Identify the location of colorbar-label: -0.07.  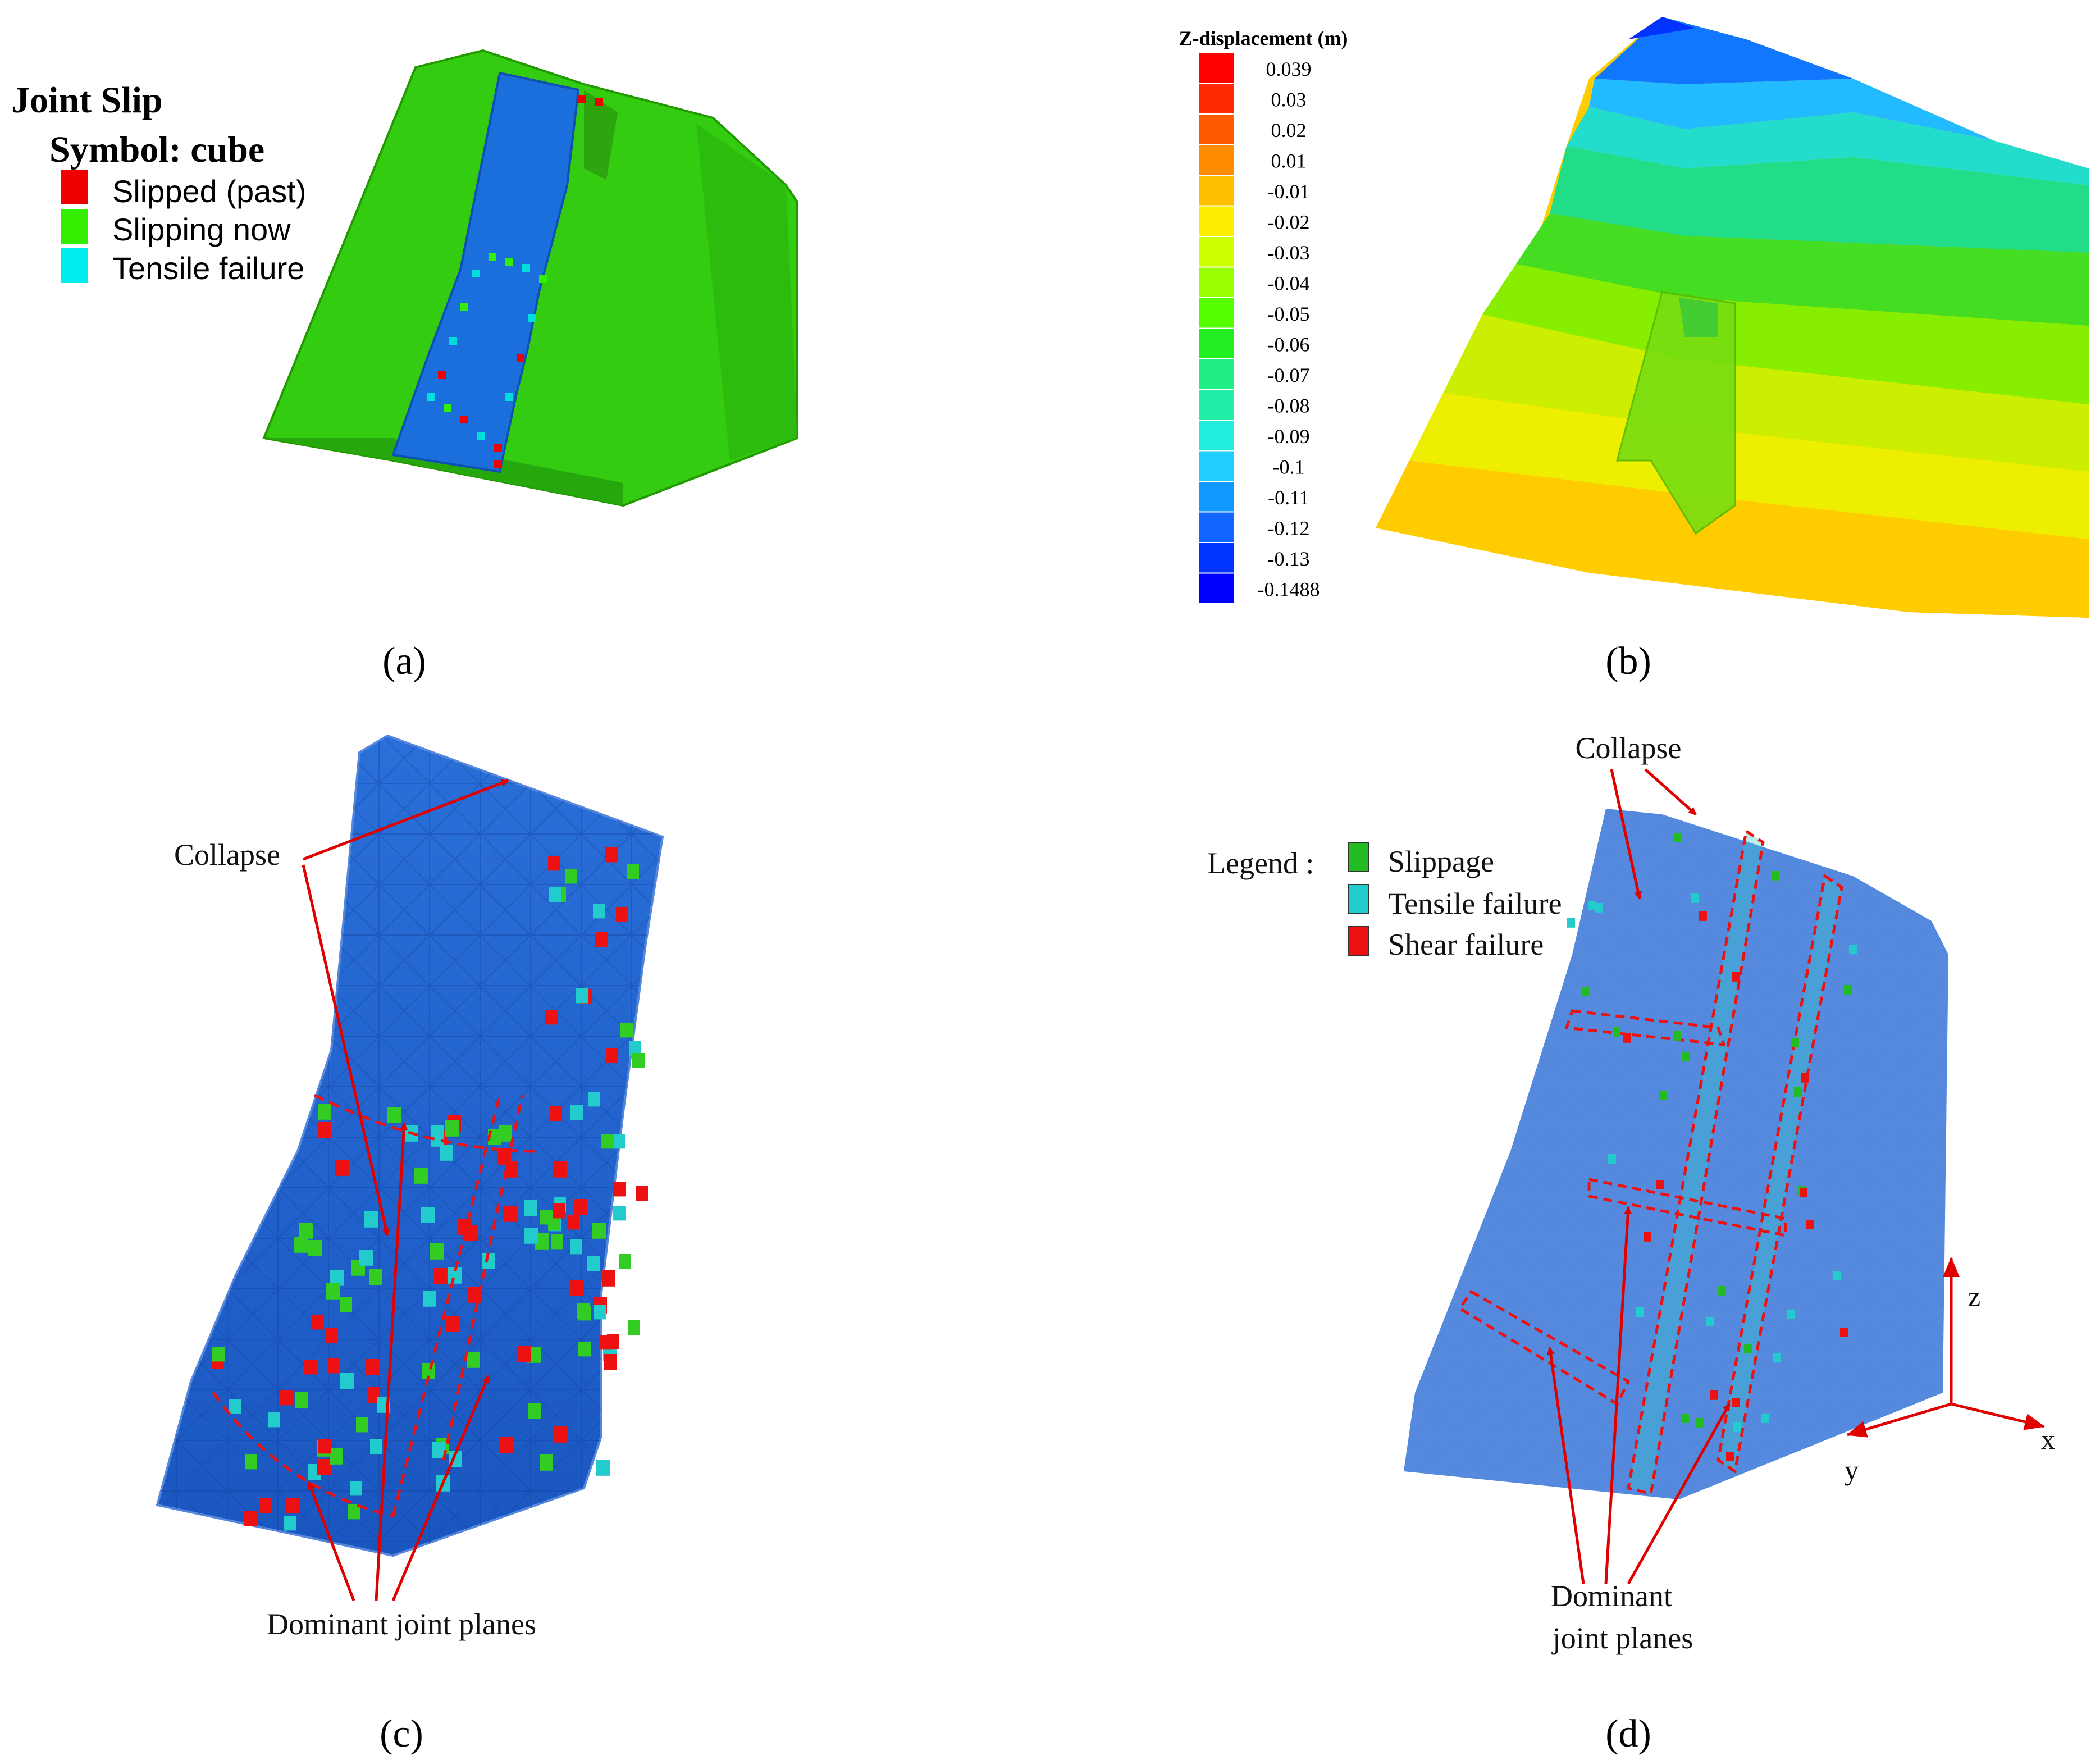
(1289, 375).